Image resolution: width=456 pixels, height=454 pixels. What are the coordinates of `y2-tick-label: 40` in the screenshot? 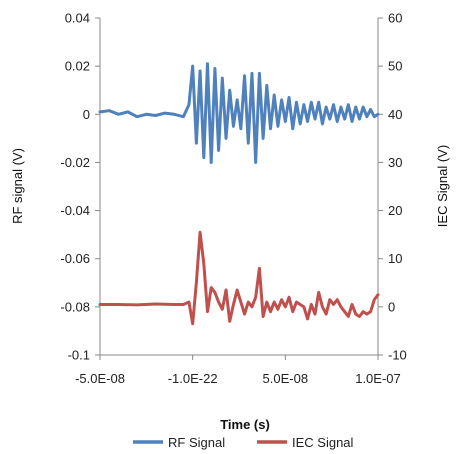 It's located at (395, 114).